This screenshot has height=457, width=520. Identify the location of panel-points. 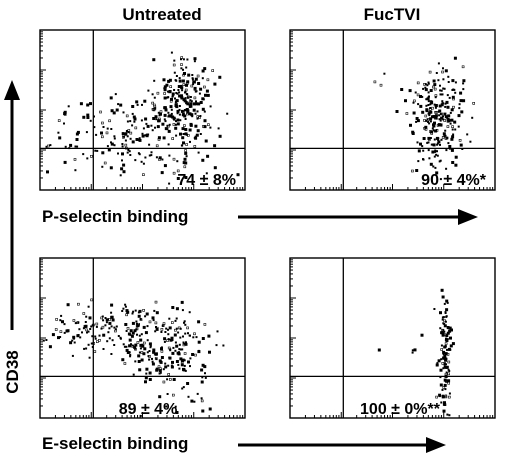
(133, 357).